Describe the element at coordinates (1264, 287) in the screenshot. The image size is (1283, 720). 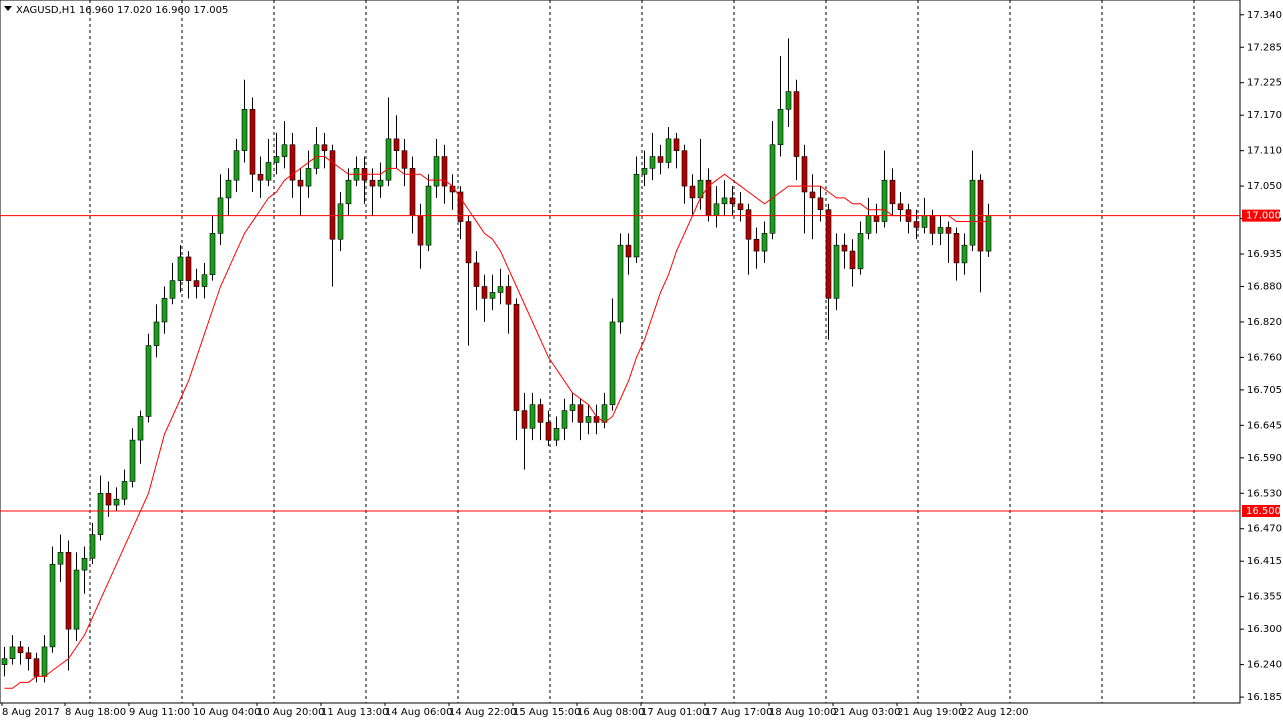
I see `y-tick-label: 16.880` at that location.